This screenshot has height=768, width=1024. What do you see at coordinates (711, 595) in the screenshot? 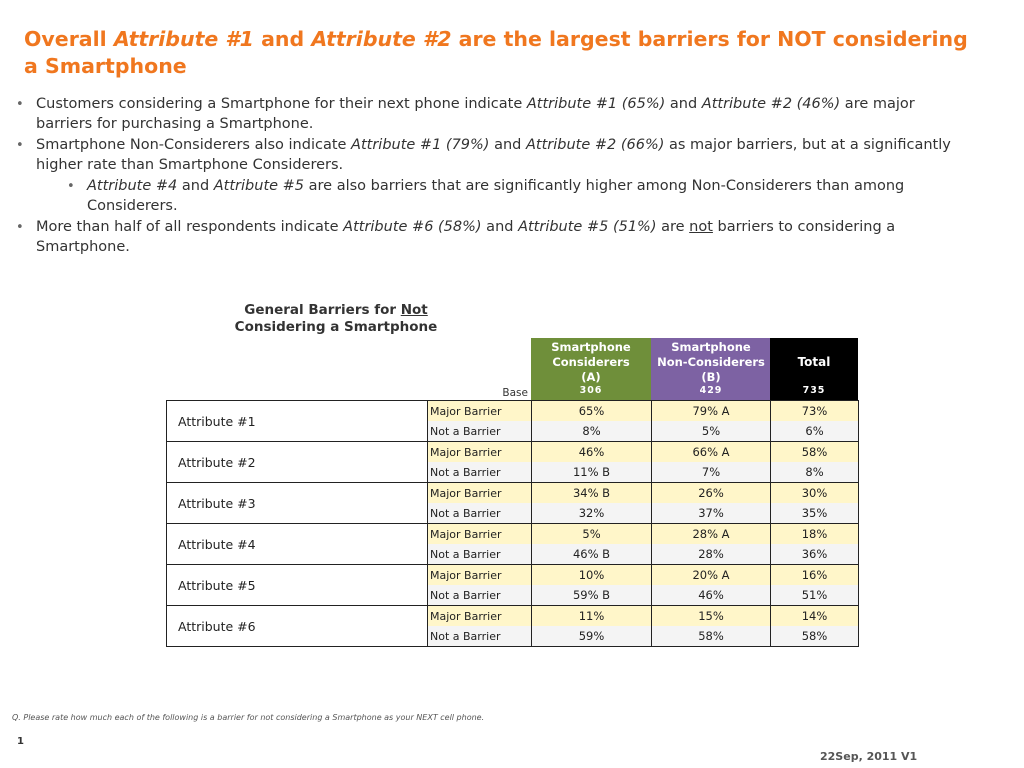
I see `value-non-considerers: 46%` at bounding box center [711, 595].